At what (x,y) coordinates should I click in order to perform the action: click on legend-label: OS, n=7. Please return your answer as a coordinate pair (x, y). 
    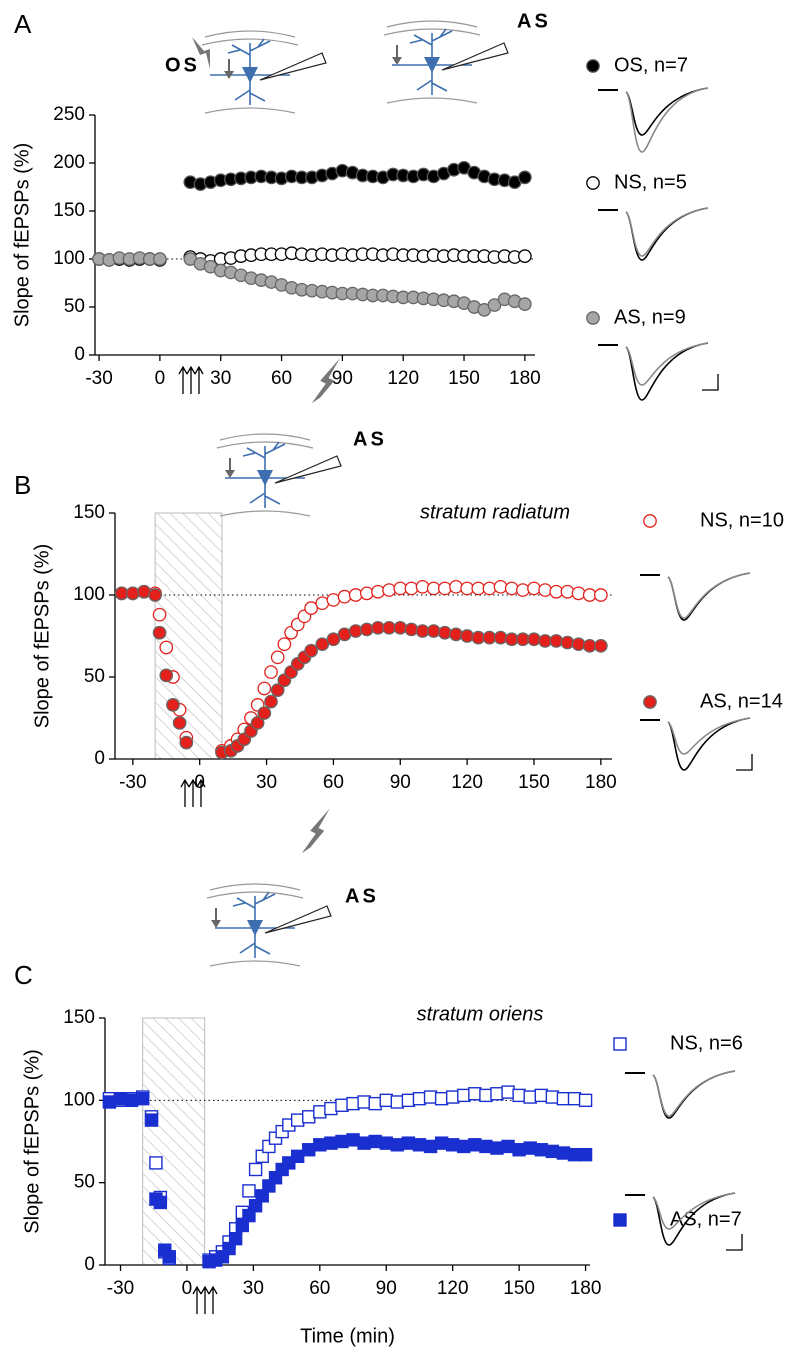
    Looking at the image, I should click on (651, 65).